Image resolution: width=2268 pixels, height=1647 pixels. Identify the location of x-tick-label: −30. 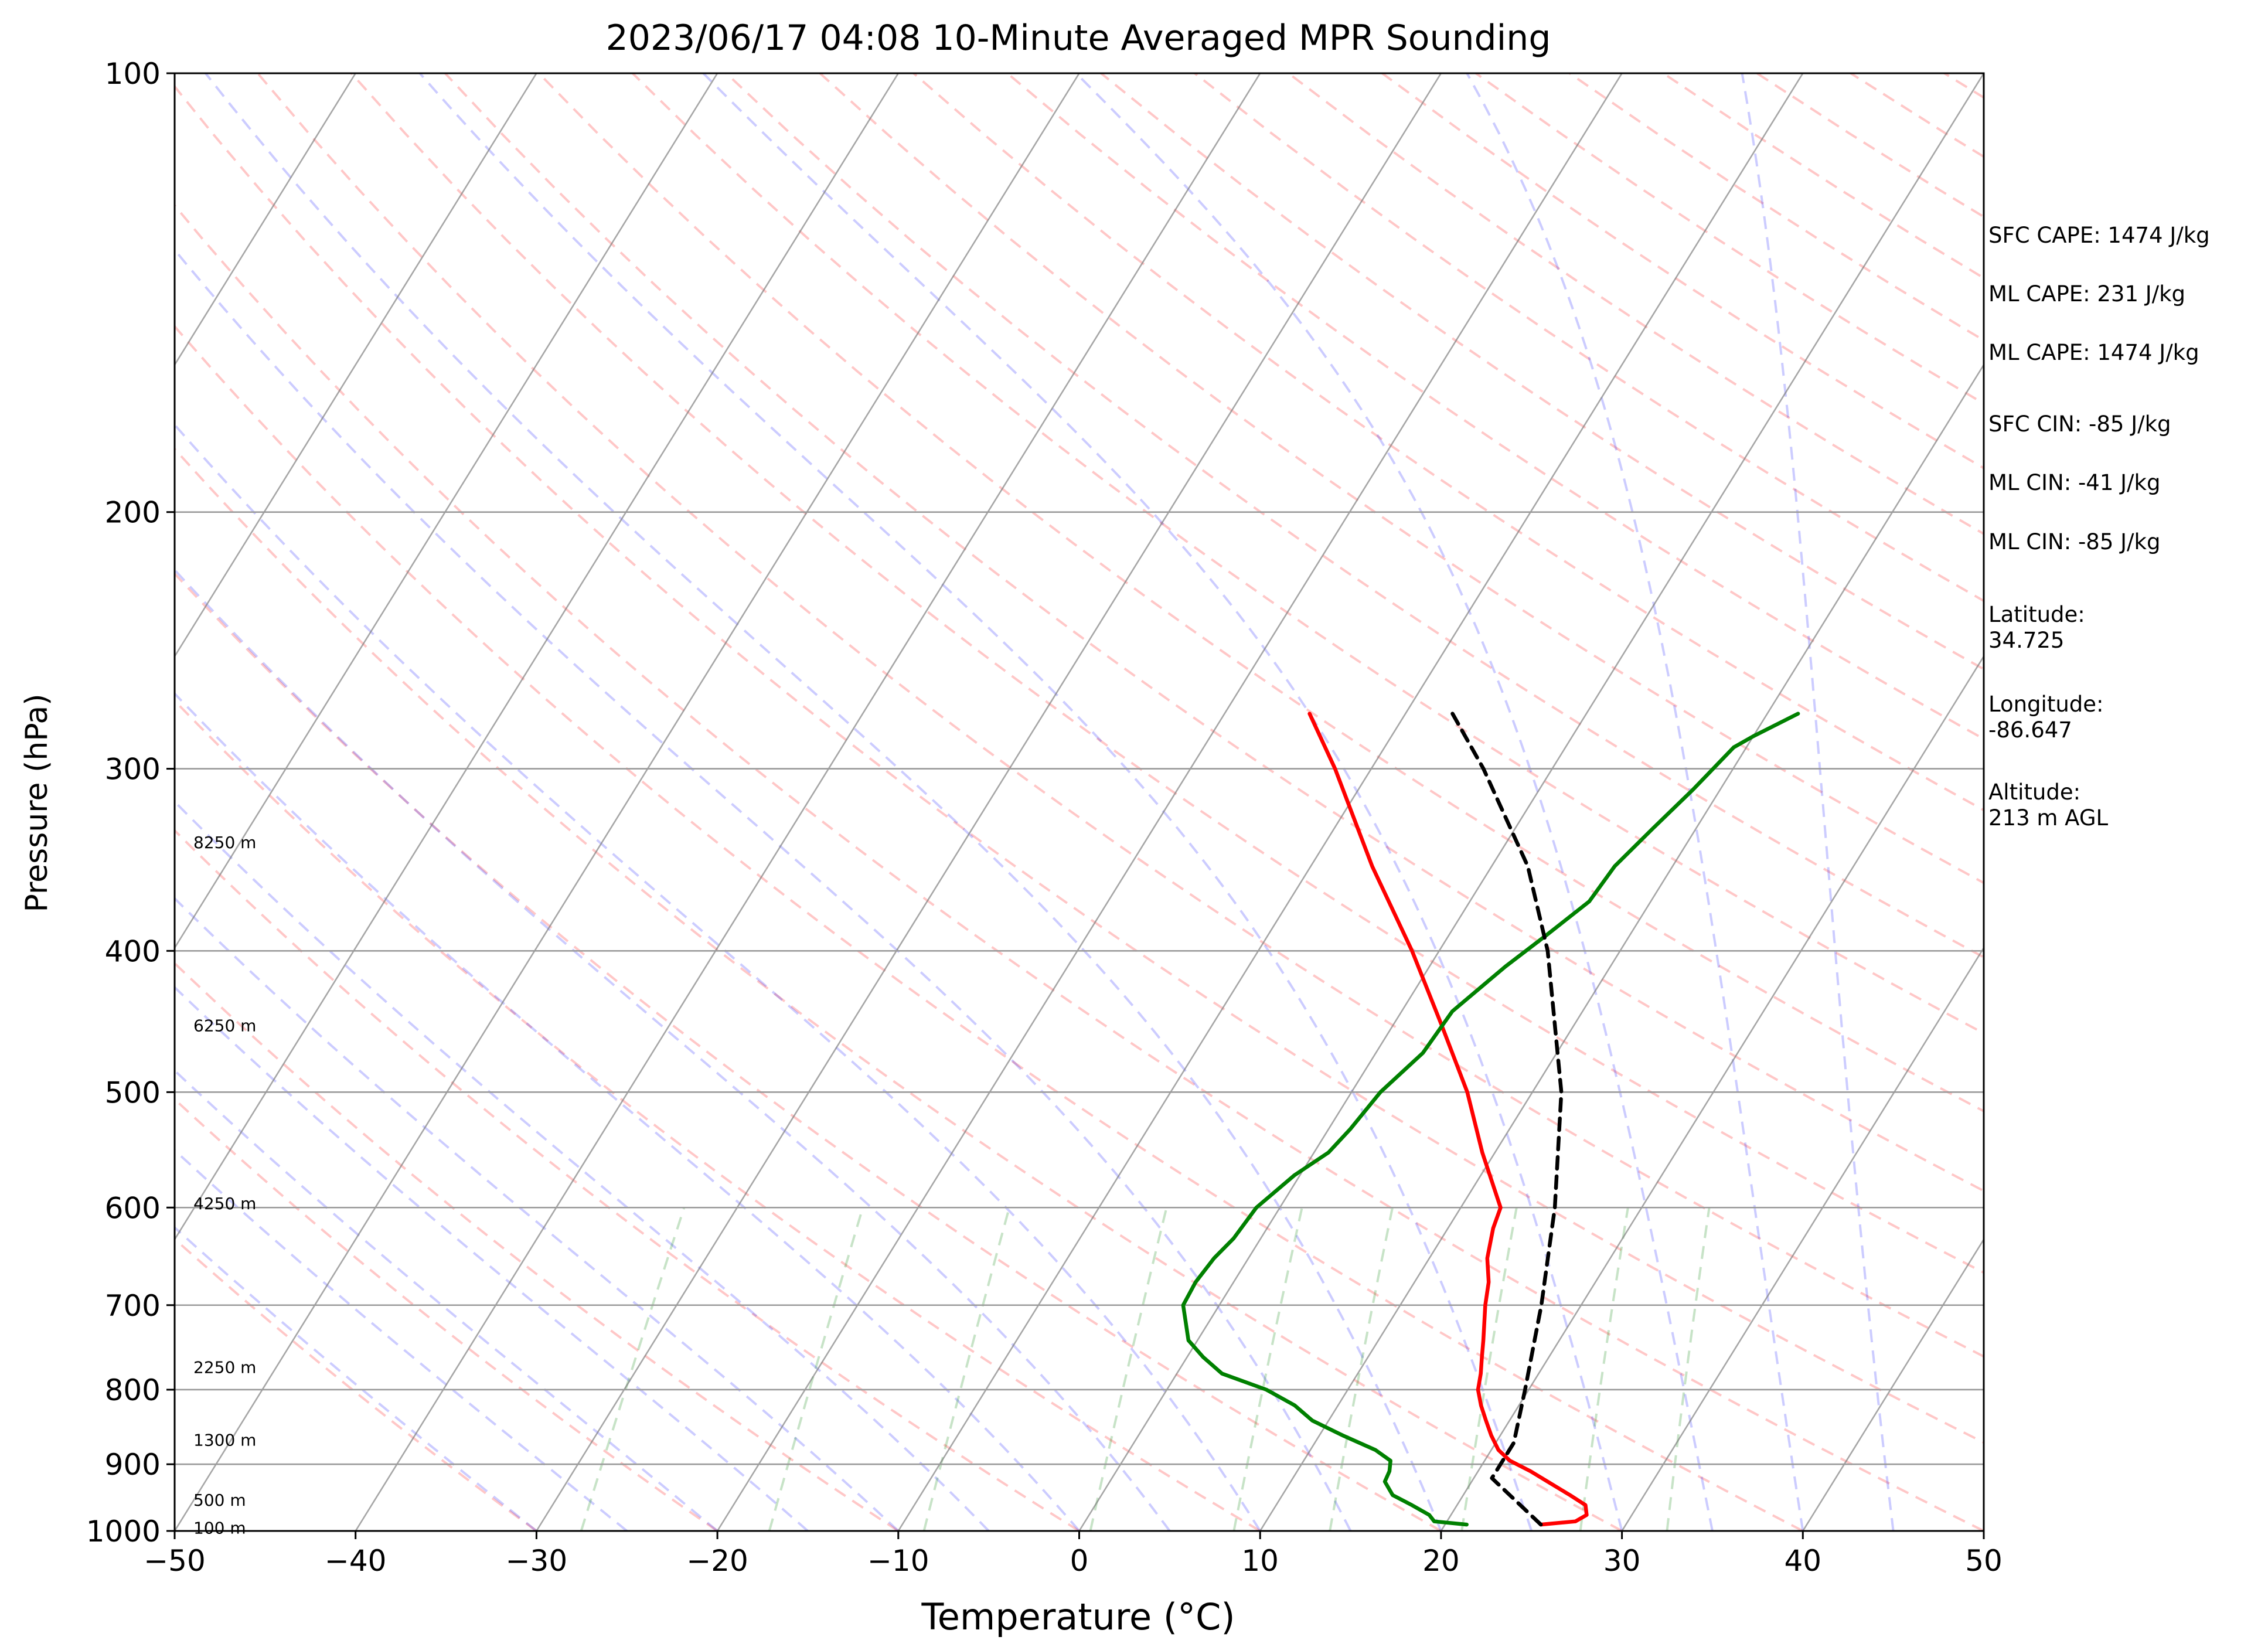
(537, 1561).